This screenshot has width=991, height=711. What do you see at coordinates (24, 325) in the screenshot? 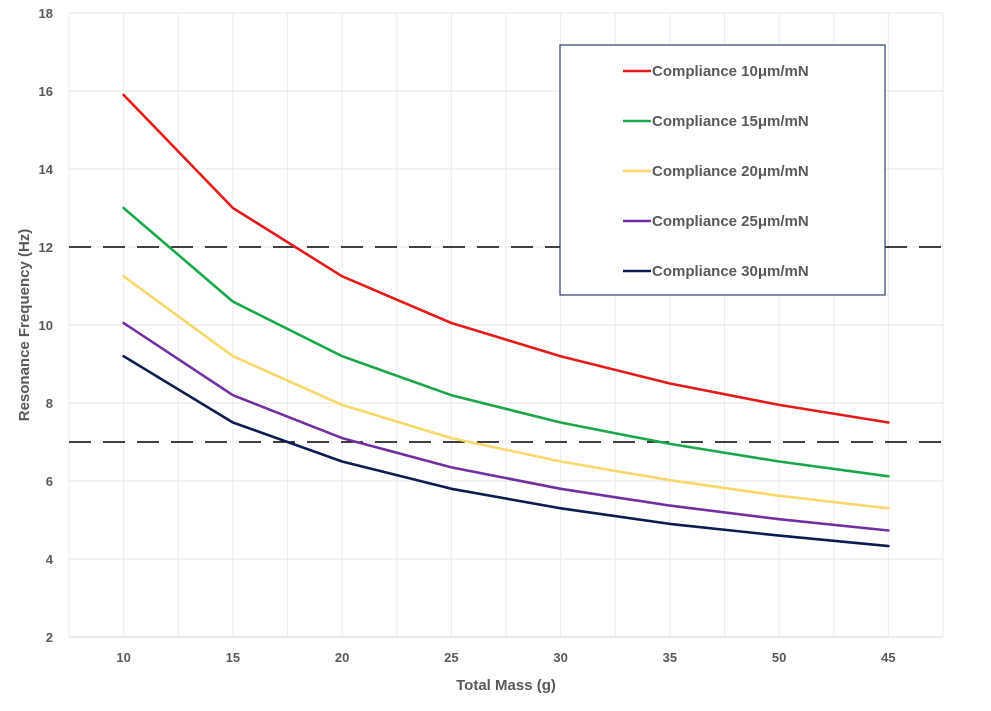
I see `y-axis-title: Resonance Frequency (Hz)` at bounding box center [24, 325].